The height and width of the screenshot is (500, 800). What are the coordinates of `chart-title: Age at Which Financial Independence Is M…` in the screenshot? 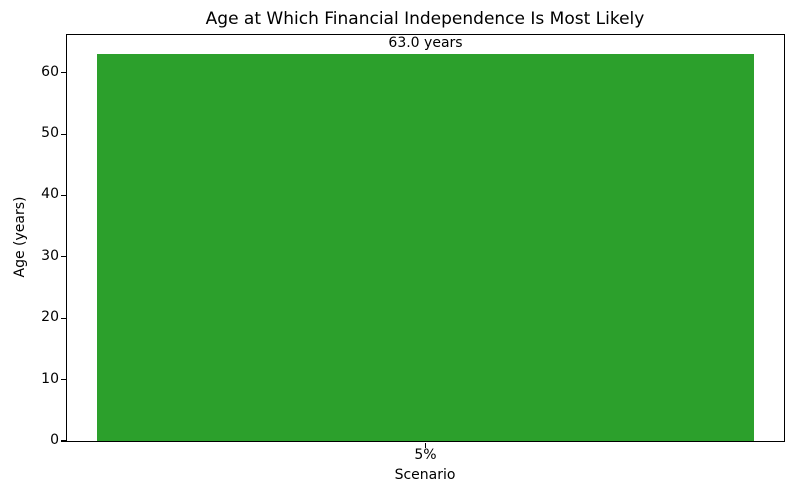 It's located at (425, 19).